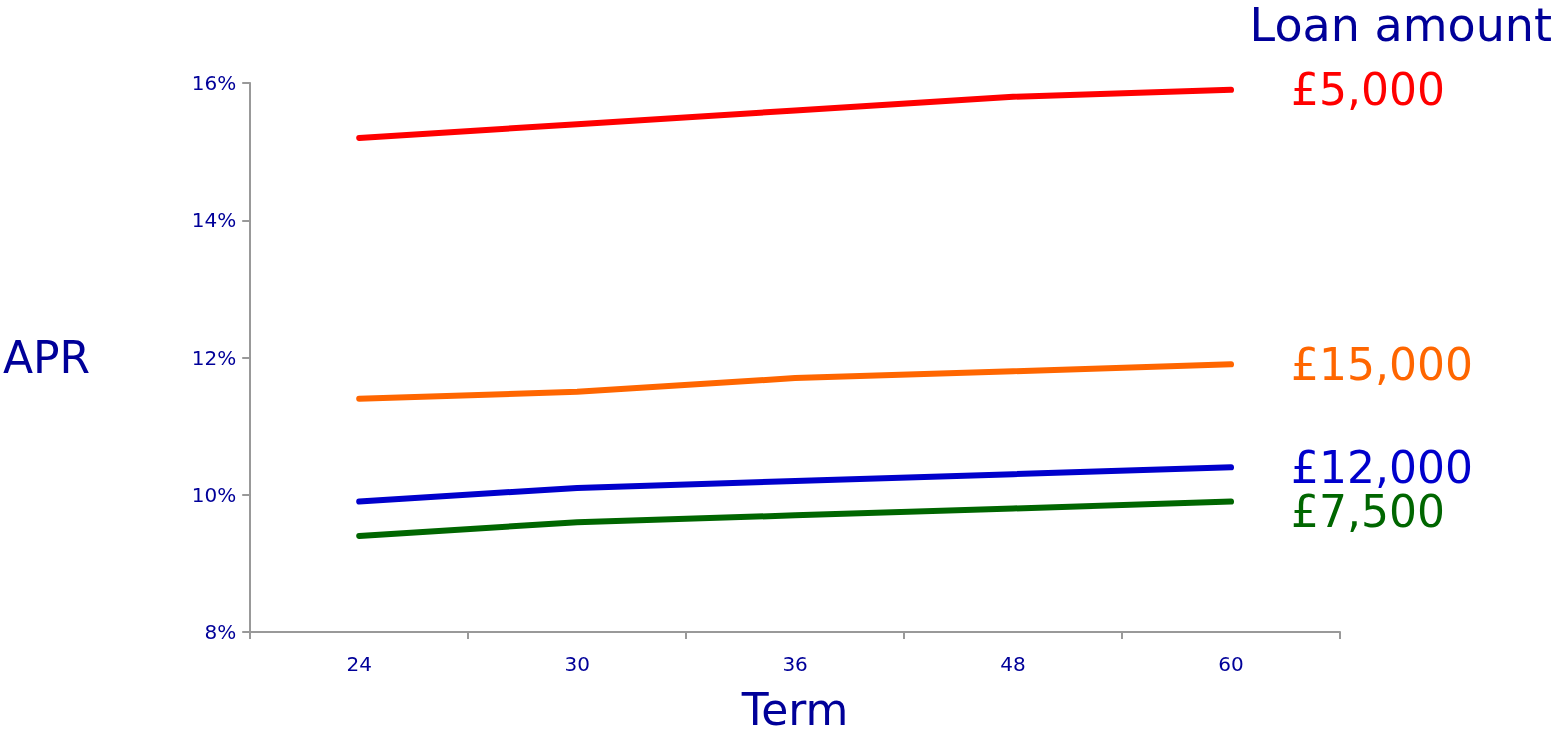 The height and width of the screenshot is (736, 1562). What do you see at coordinates (795, 664) in the screenshot?
I see `x-tick-label: 36` at bounding box center [795, 664].